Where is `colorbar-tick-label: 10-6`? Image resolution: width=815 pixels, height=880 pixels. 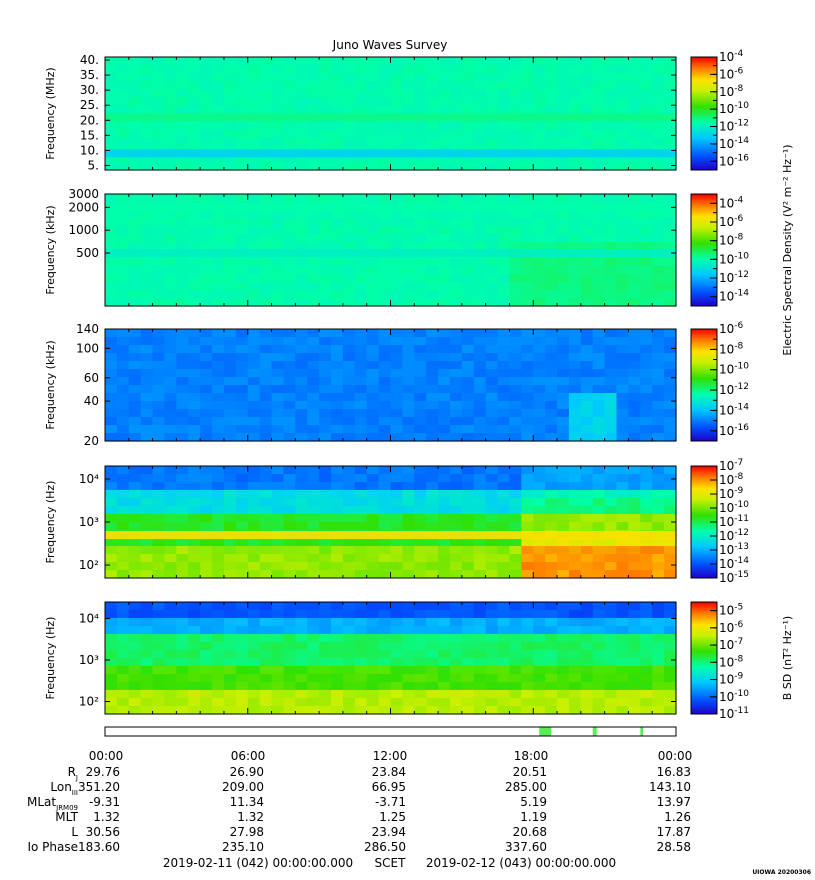
colorbar-tick-label: 10-6 is located at coordinates (731, 627).